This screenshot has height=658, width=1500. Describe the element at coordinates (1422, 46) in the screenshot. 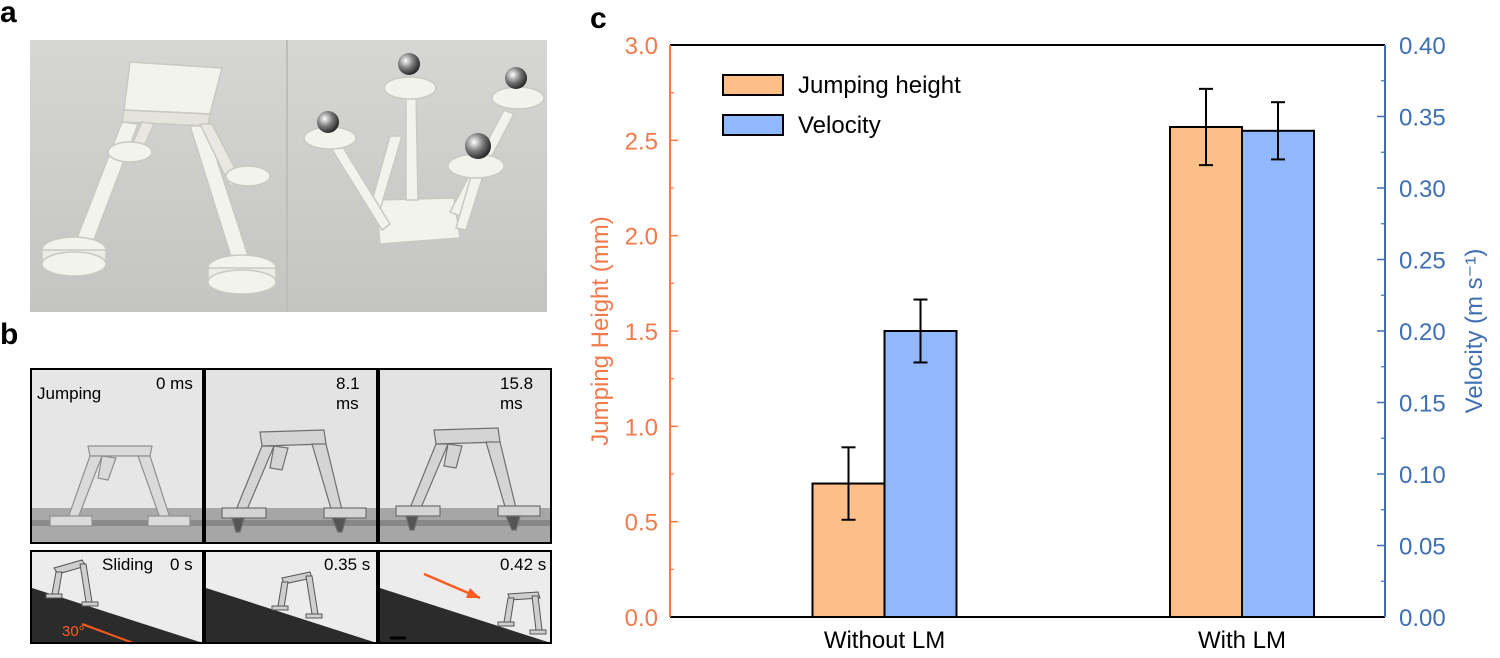

I see `right-tick-label: 0.40` at that location.